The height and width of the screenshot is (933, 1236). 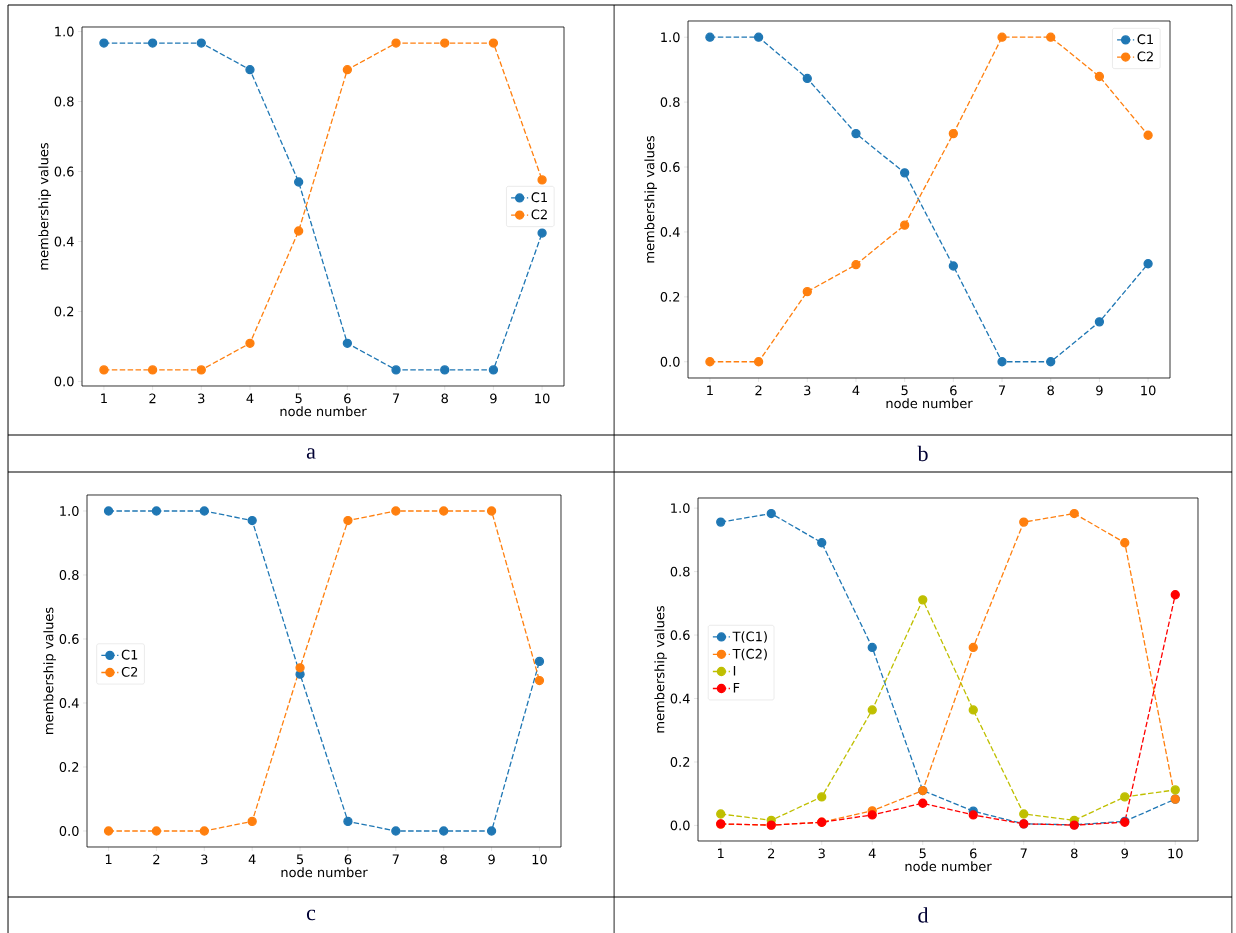 What do you see at coordinates (923, 915) in the screenshot?
I see `text: d` at bounding box center [923, 915].